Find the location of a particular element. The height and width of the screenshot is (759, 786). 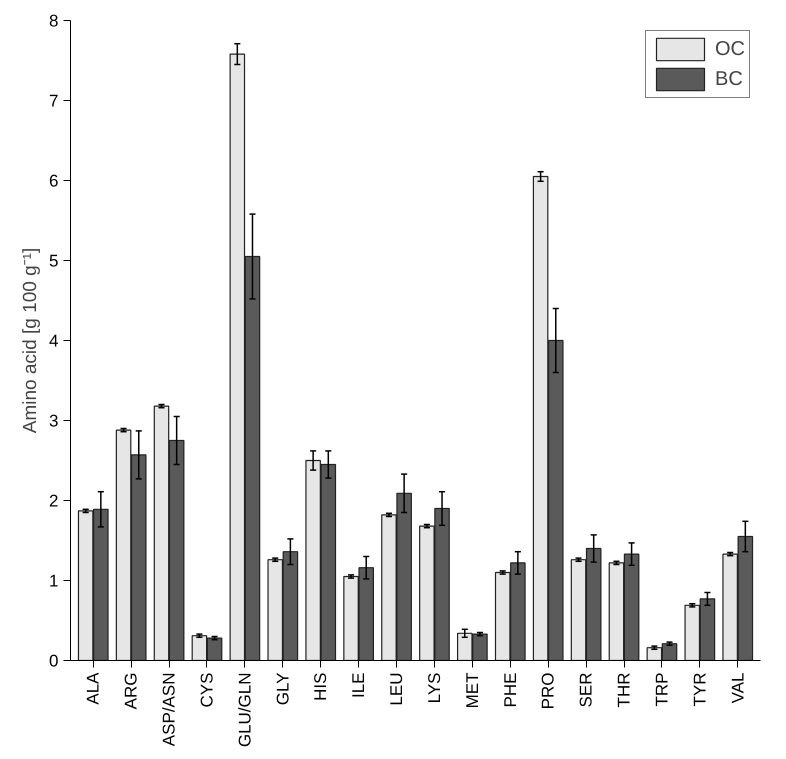

x-tick-label: ALA is located at coordinates (93, 688).